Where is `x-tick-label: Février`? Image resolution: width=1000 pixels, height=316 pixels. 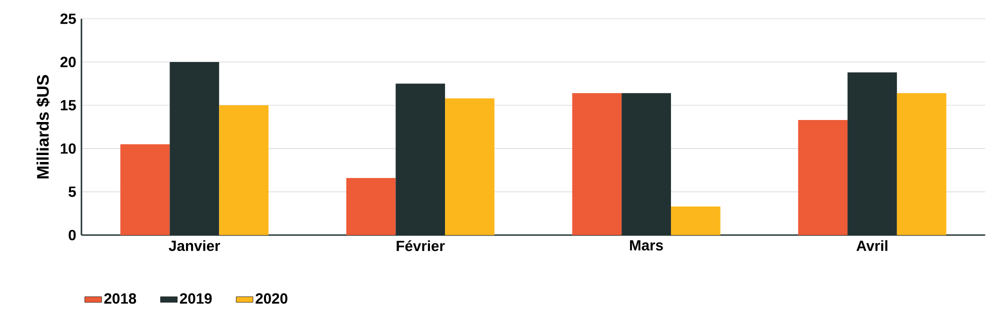
x-tick-label: Février is located at coordinates (420, 246).